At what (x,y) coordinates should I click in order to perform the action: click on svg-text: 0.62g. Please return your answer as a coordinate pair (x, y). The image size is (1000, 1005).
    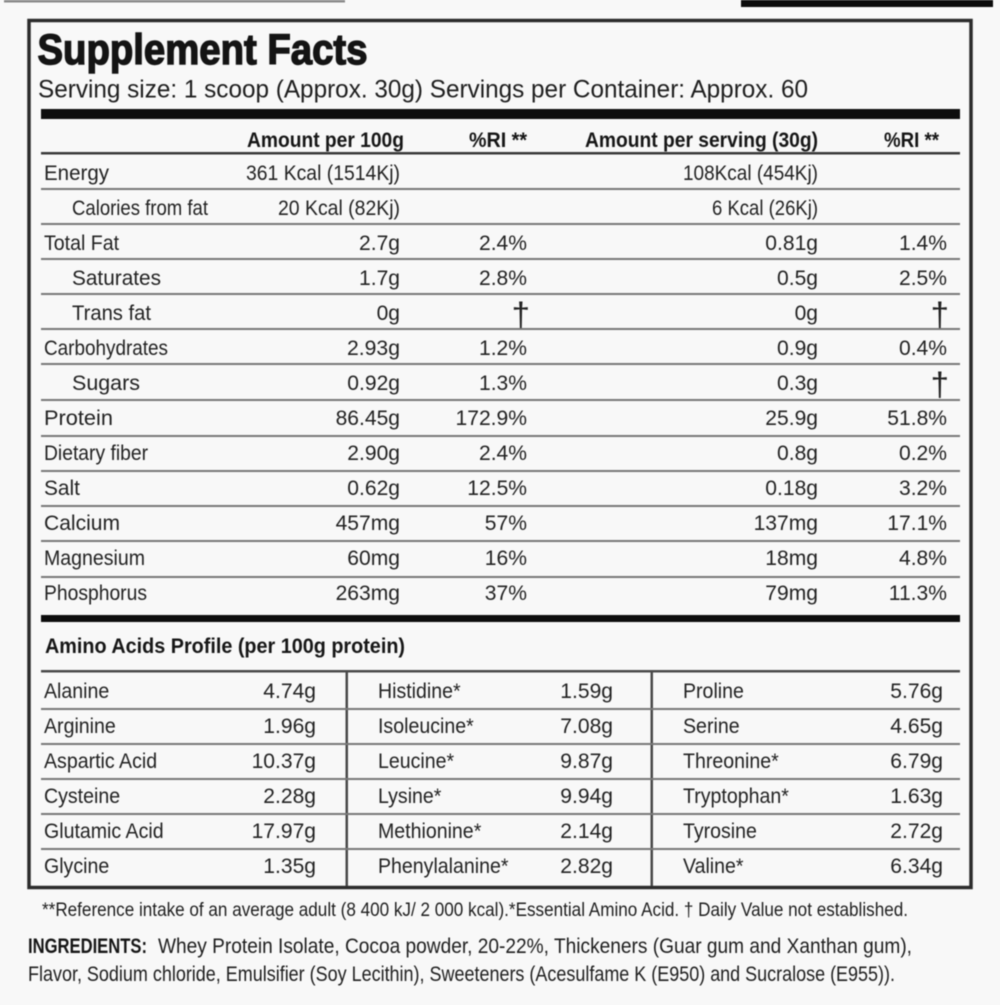
    Looking at the image, I should click on (373, 488).